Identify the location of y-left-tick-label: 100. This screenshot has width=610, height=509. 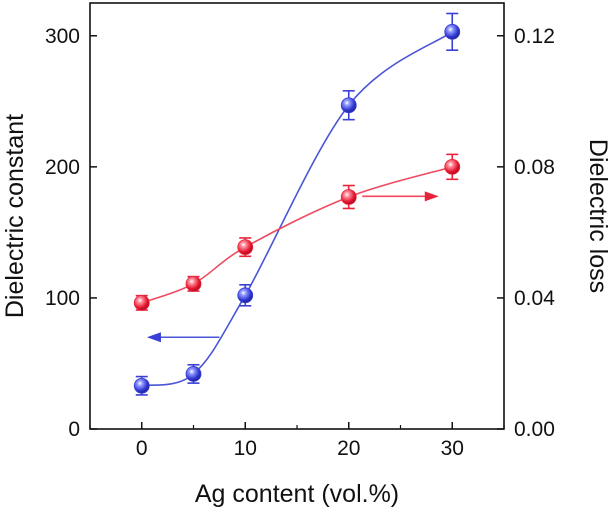
(62, 298).